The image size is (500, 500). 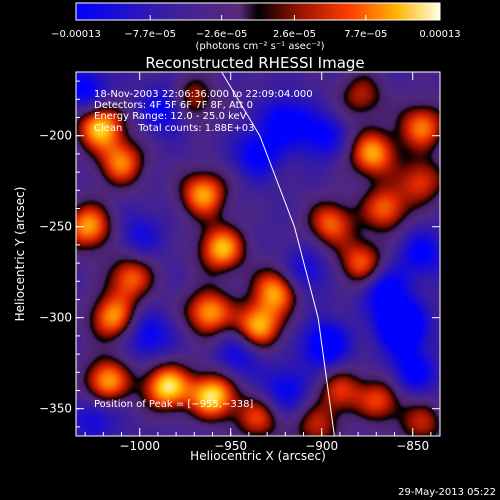 I want to click on y-axis-label: Heliocentric Y (arcsec), so click(x=20, y=254).